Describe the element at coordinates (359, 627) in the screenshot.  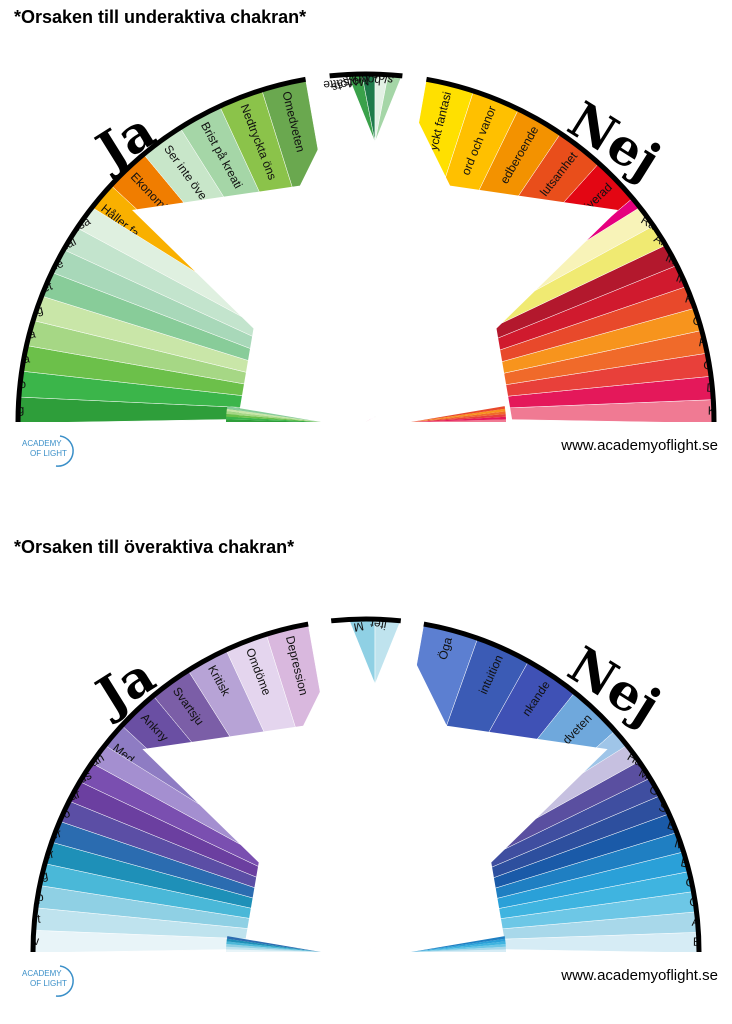
I see `wedge-label: M` at that location.